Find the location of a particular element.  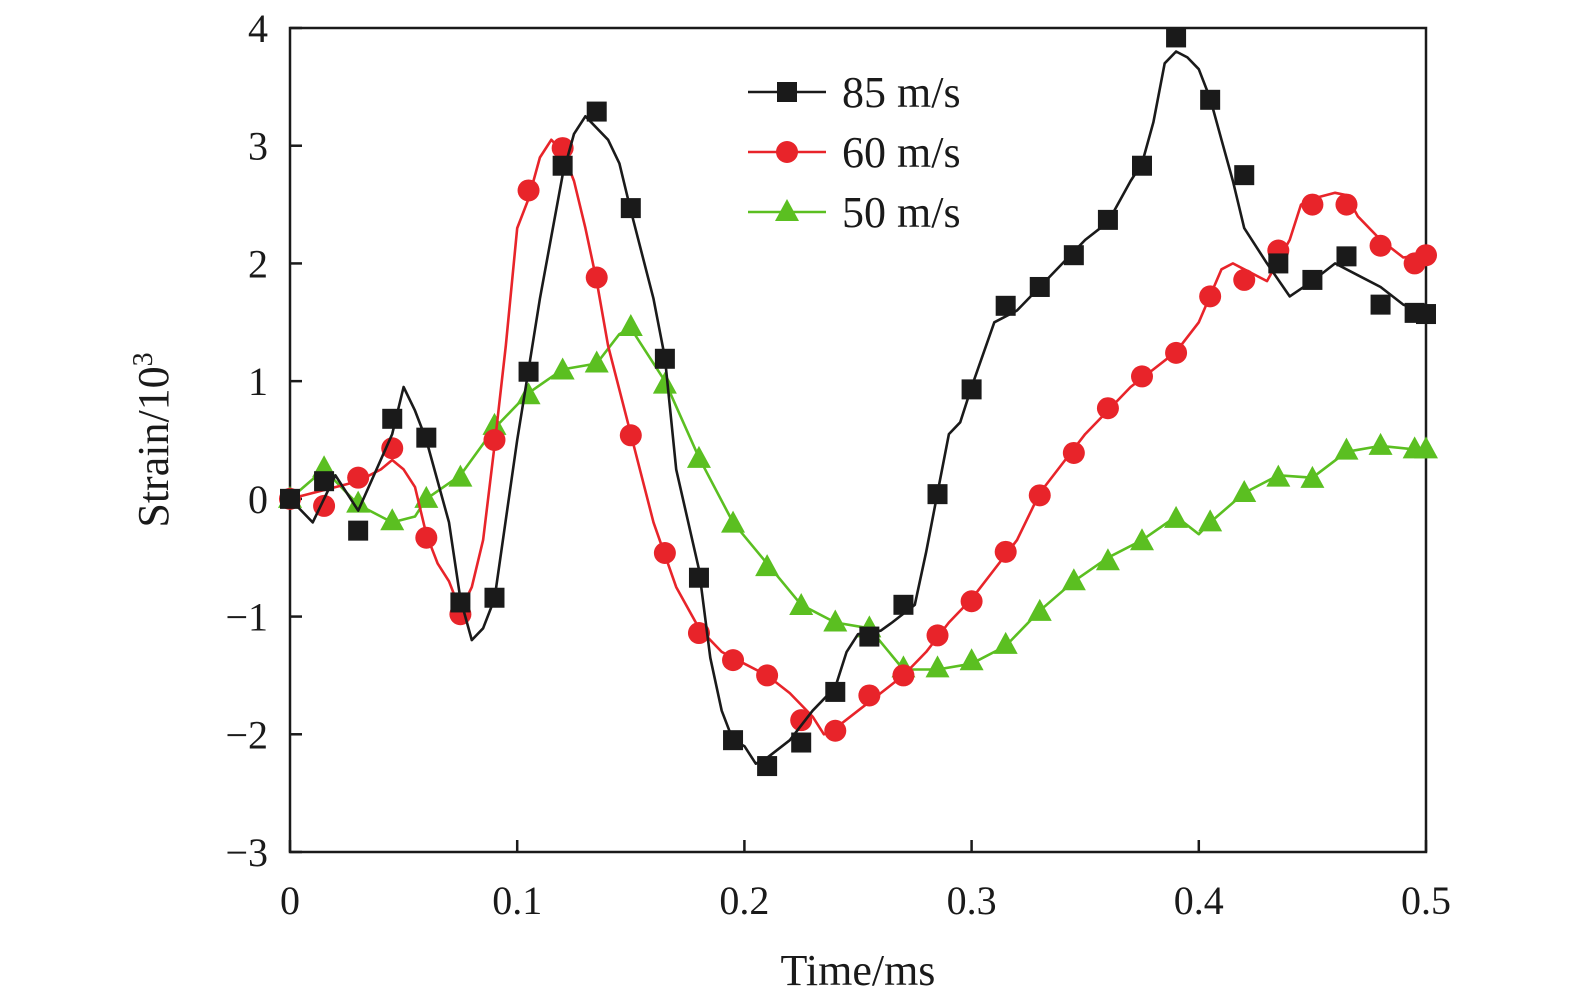

y-tick-label: 1 is located at coordinates (258, 381).